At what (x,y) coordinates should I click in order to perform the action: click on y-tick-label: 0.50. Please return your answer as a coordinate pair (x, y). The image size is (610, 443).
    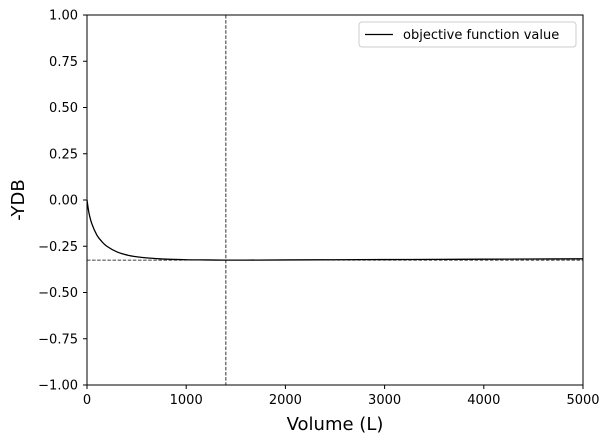
    Looking at the image, I should click on (63, 108).